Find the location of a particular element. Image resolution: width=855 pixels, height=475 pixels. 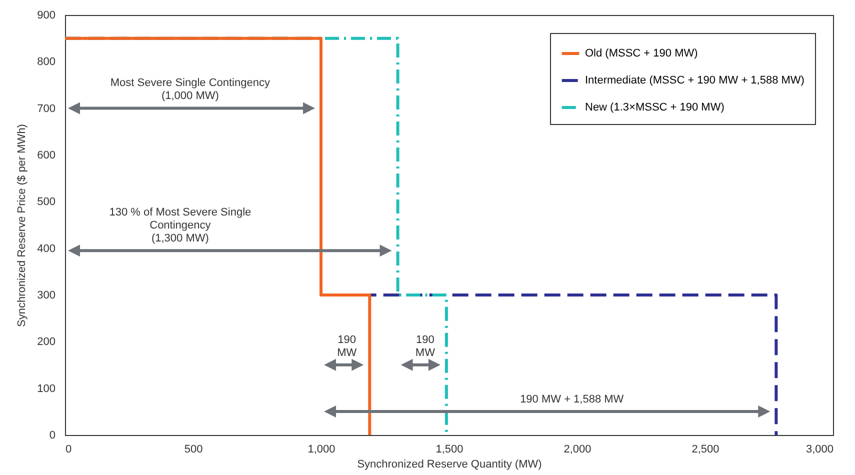

x-tick-label: 3,000 is located at coordinates (820, 450).